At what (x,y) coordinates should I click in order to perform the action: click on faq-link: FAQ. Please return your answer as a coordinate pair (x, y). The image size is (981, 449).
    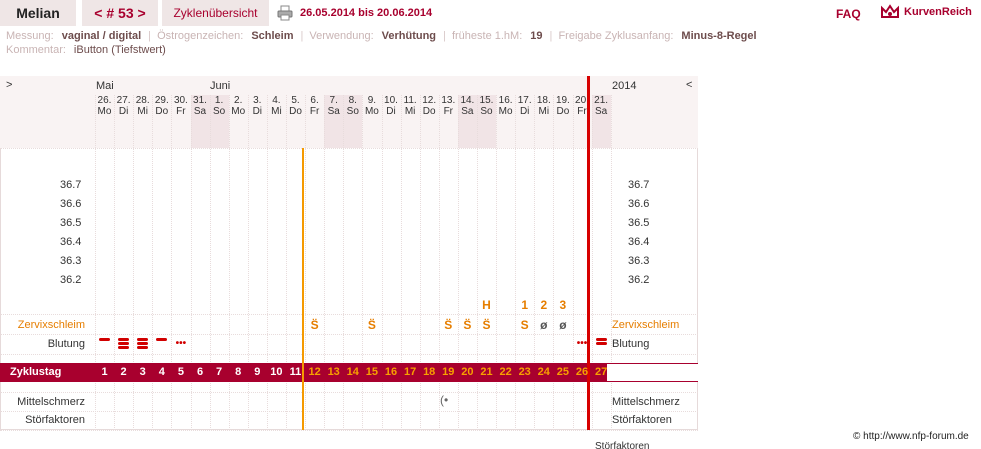
    Looking at the image, I should click on (848, 14).